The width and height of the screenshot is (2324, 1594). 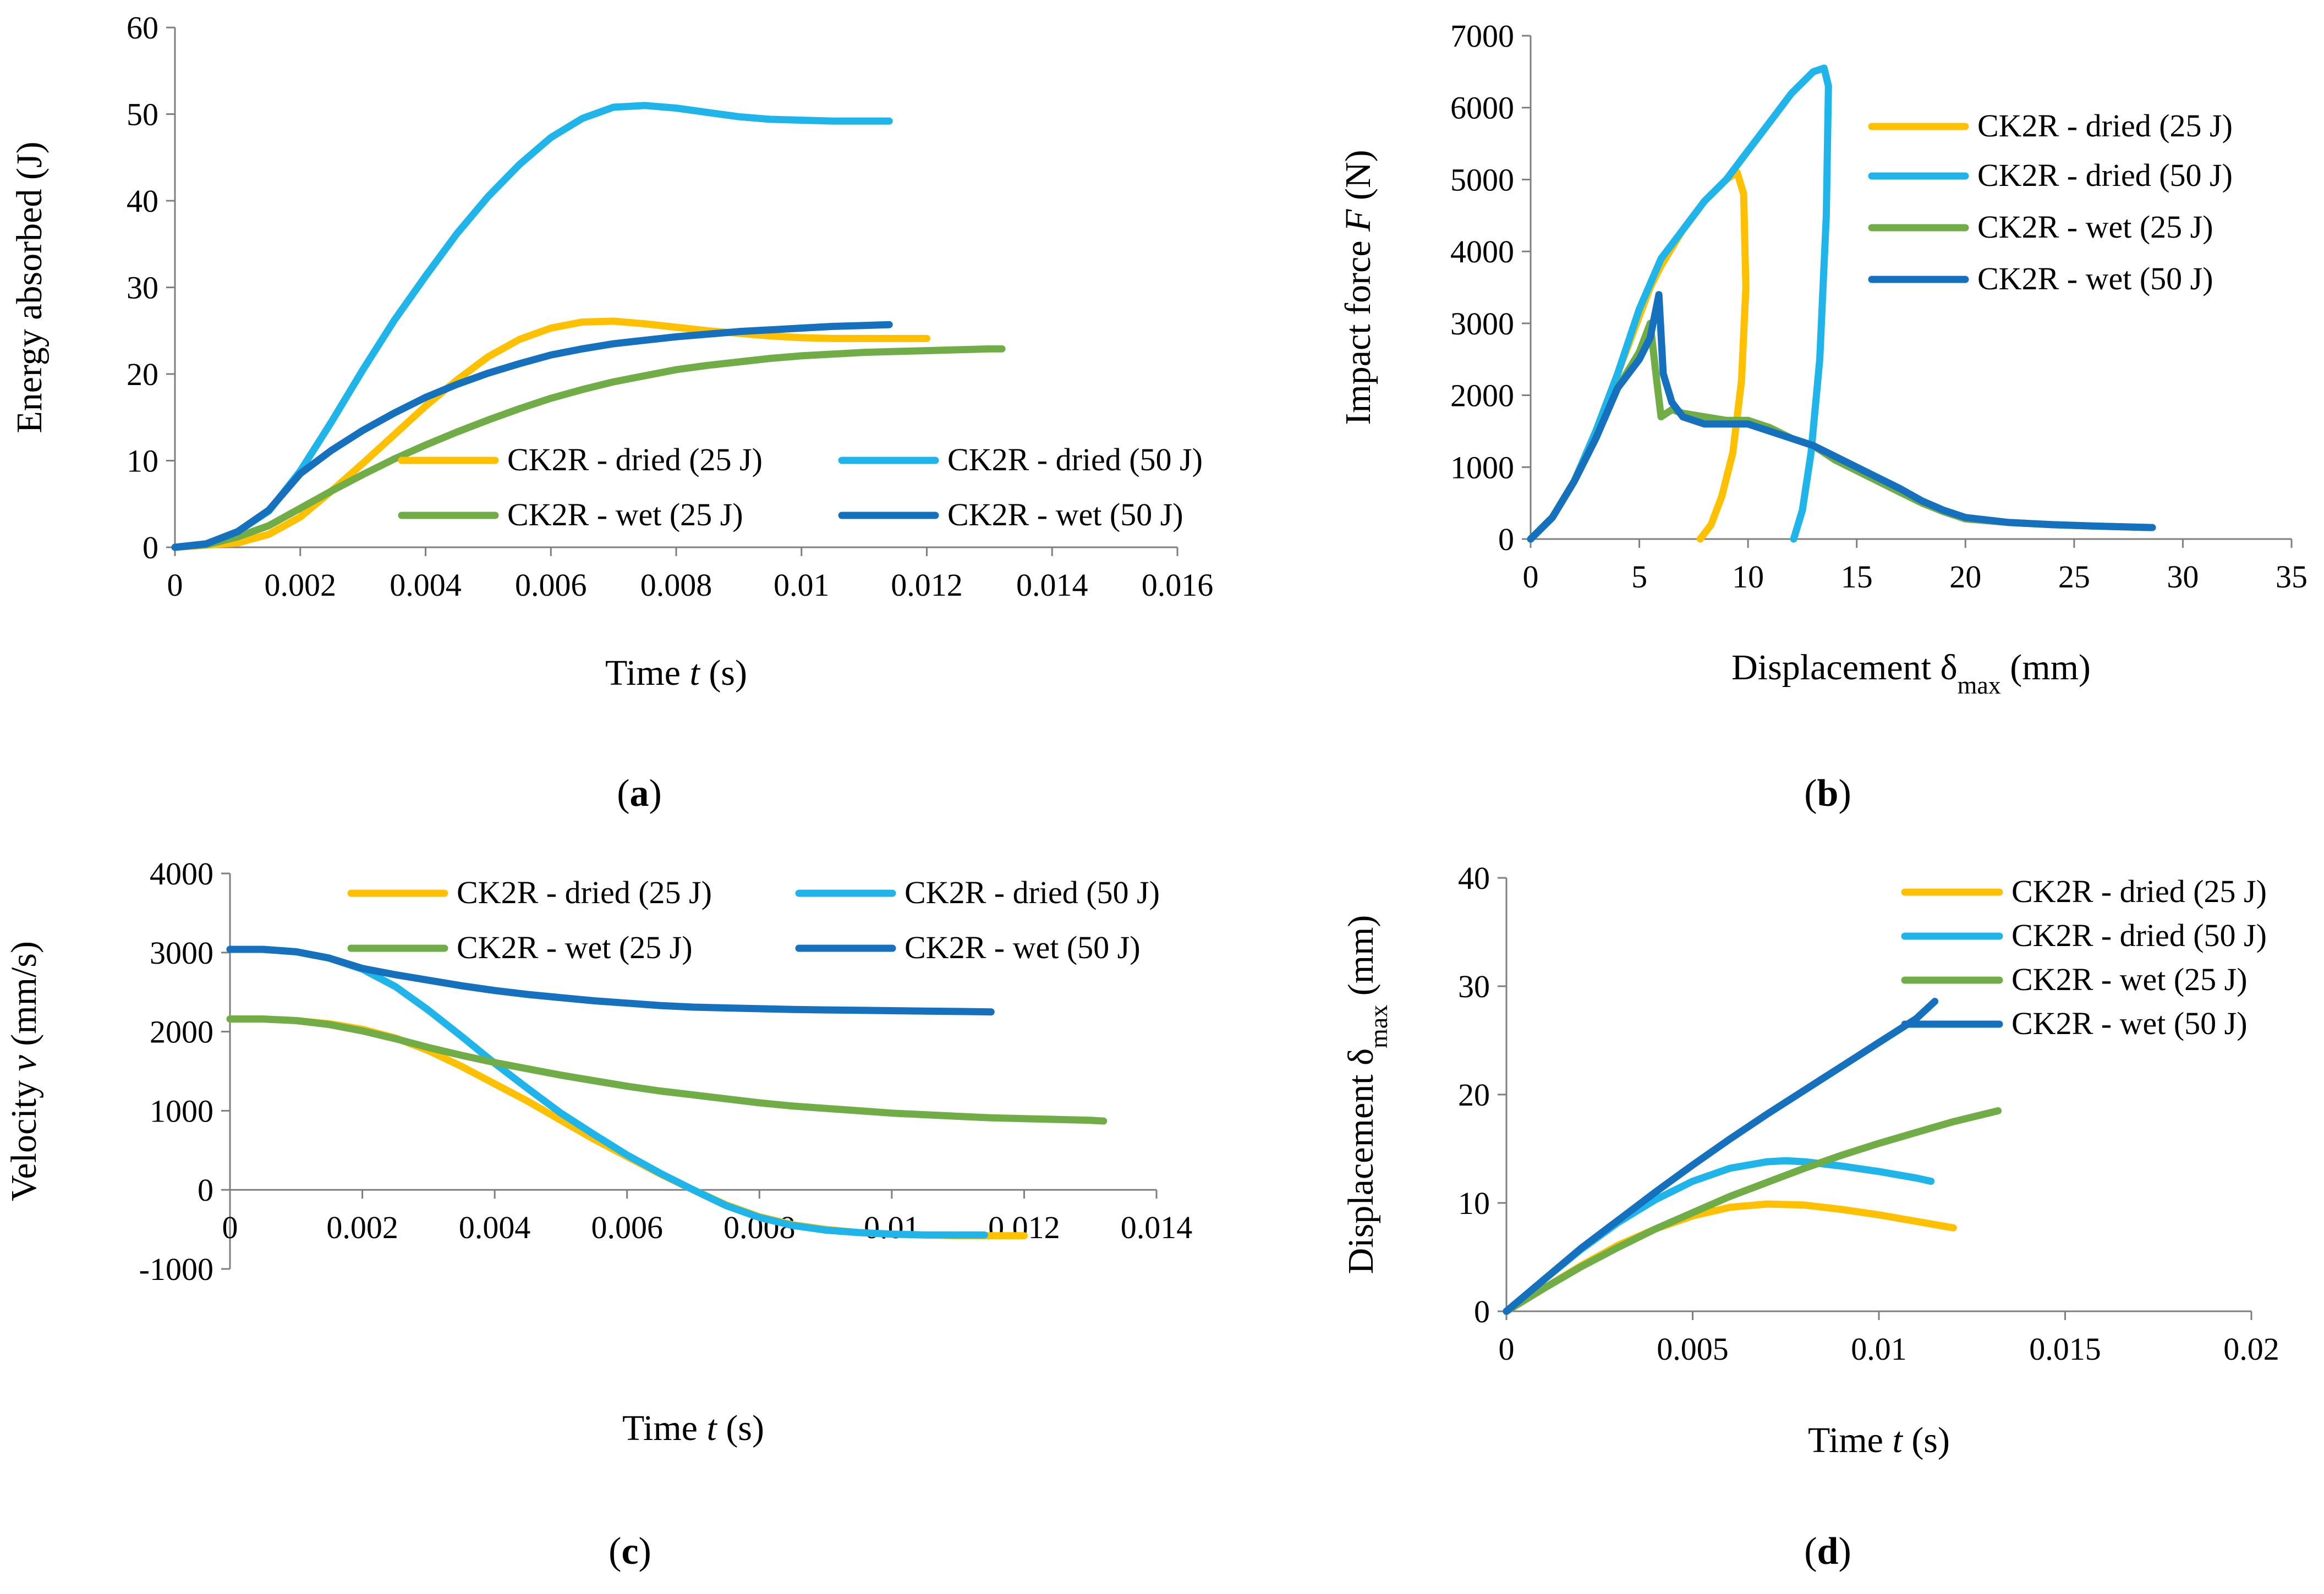 I want to click on x-tick-label: 0.015, so click(x=2065, y=1349).